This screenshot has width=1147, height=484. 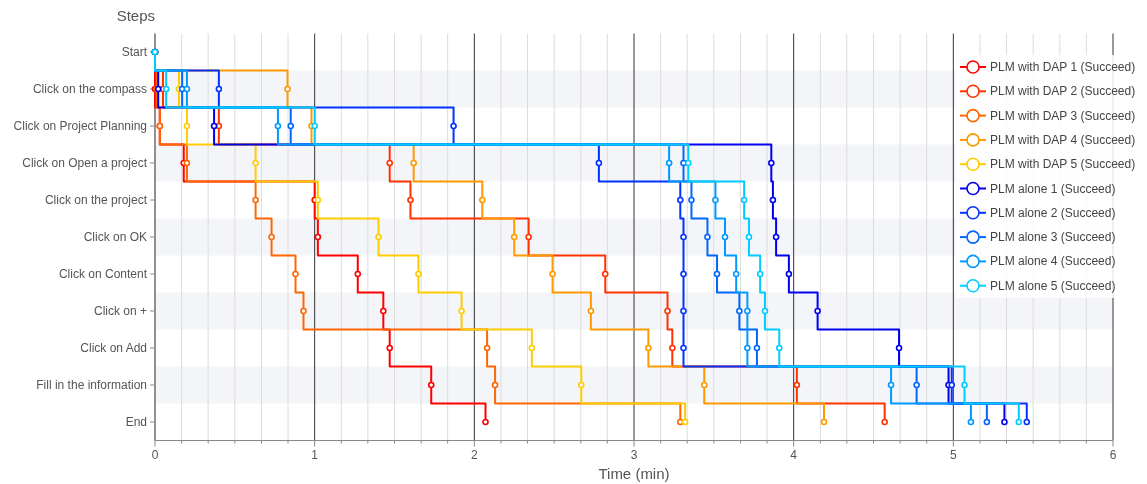 What do you see at coordinates (96, 200) in the screenshot?
I see `y-tick-label: Click on the project` at bounding box center [96, 200].